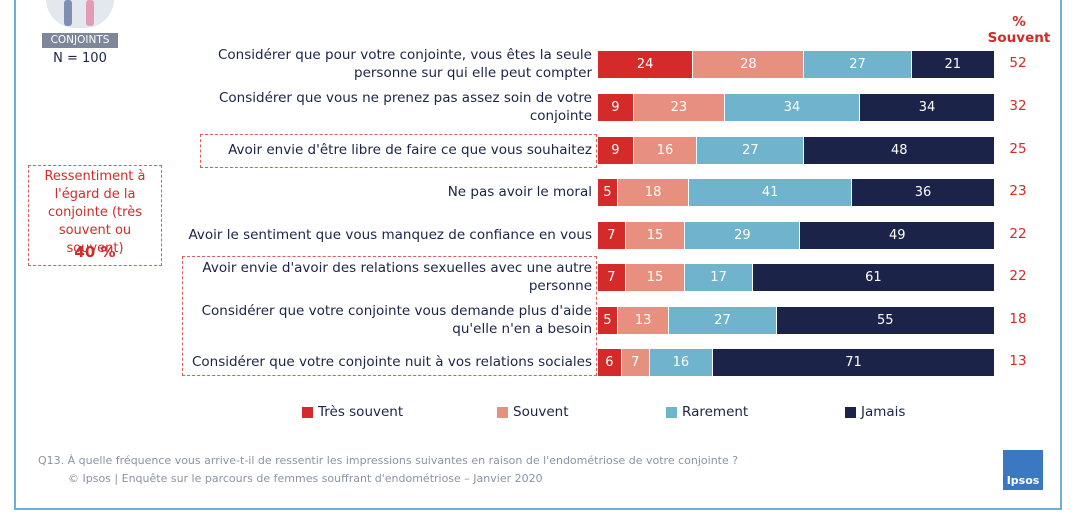 The height and width of the screenshot is (516, 1078). I want to click on bar-segment: 48, so click(899, 150).